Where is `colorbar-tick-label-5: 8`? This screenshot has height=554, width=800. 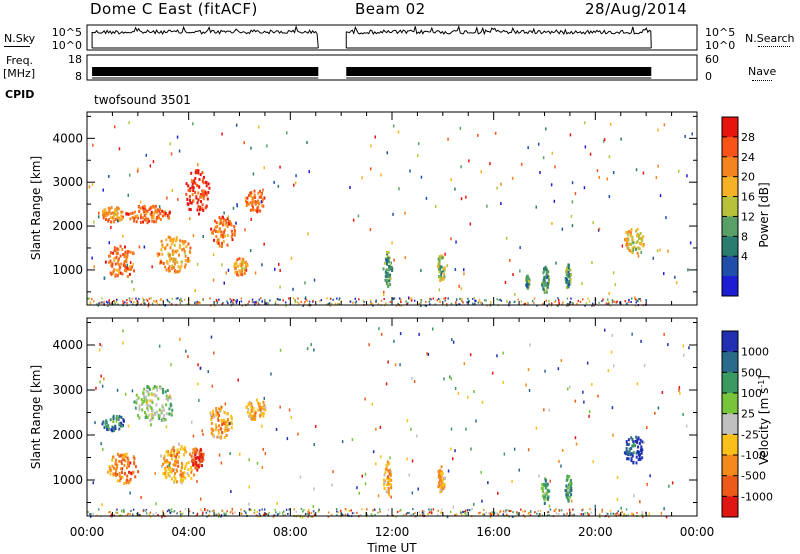 colorbar-tick-label-5: 8 is located at coordinates (744, 236).